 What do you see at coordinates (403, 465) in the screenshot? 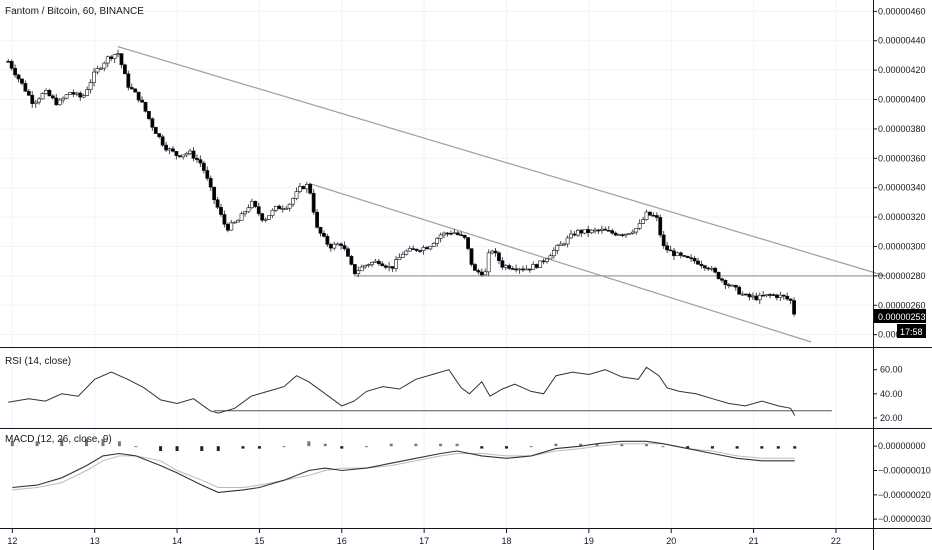
I see `macd-pane` at bounding box center [403, 465].